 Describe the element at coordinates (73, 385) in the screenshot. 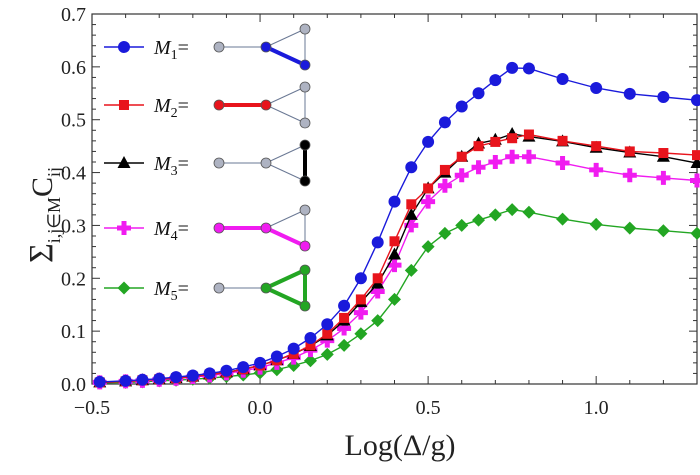

I see `y-tick-label: 0.0` at that location.